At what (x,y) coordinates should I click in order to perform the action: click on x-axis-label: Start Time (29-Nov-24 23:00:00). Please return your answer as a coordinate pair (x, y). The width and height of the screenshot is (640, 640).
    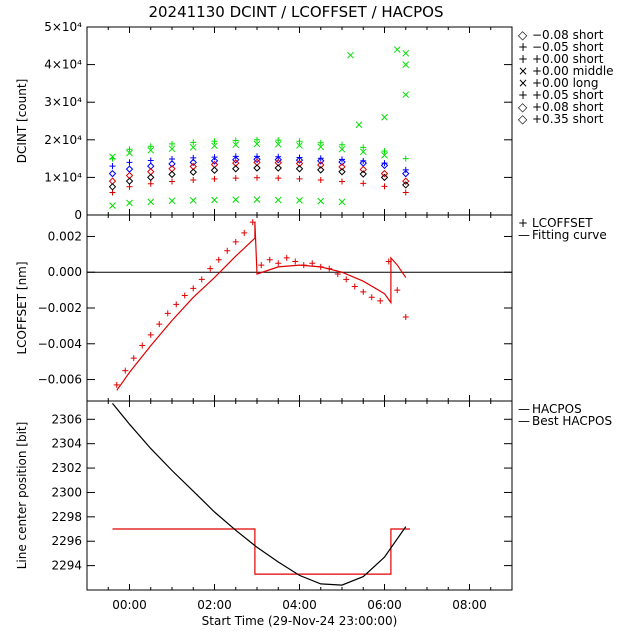
    Looking at the image, I should click on (300, 621).